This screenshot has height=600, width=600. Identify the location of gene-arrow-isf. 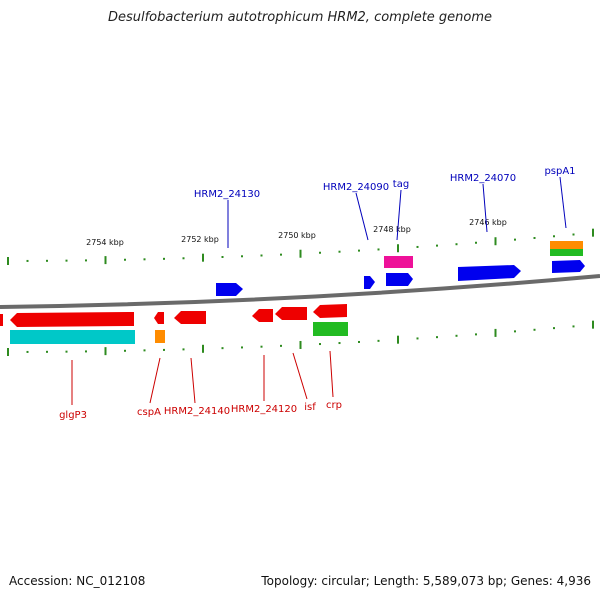
(291, 313).